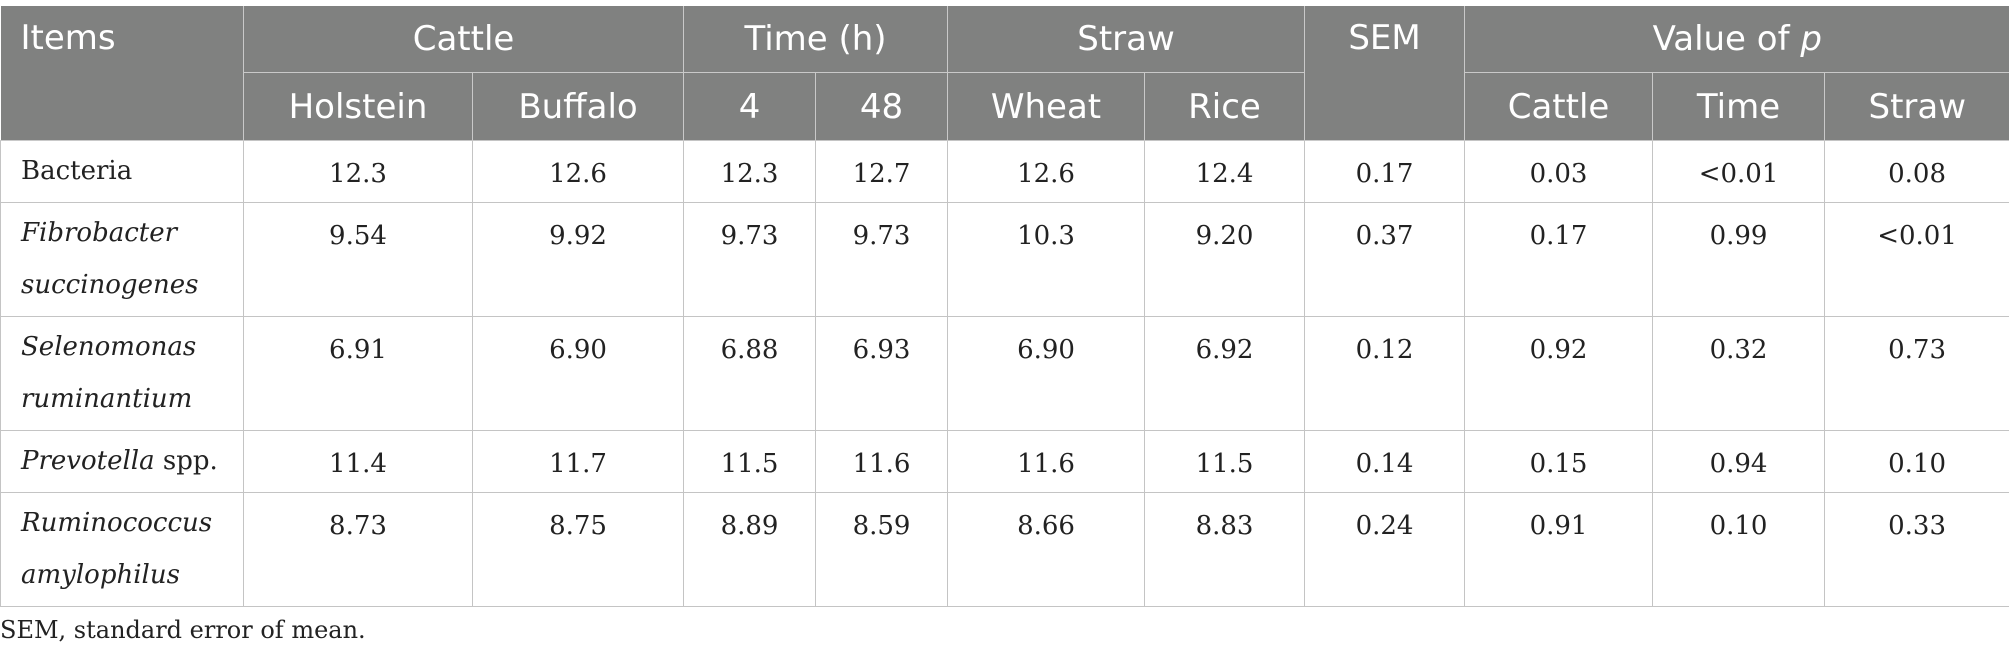 This screenshot has height=656, width=2009. What do you see at coordinates (1225, 171) in the screenshot?
I see `cell-rice: 12.4` at bounding box center [1225, 171].